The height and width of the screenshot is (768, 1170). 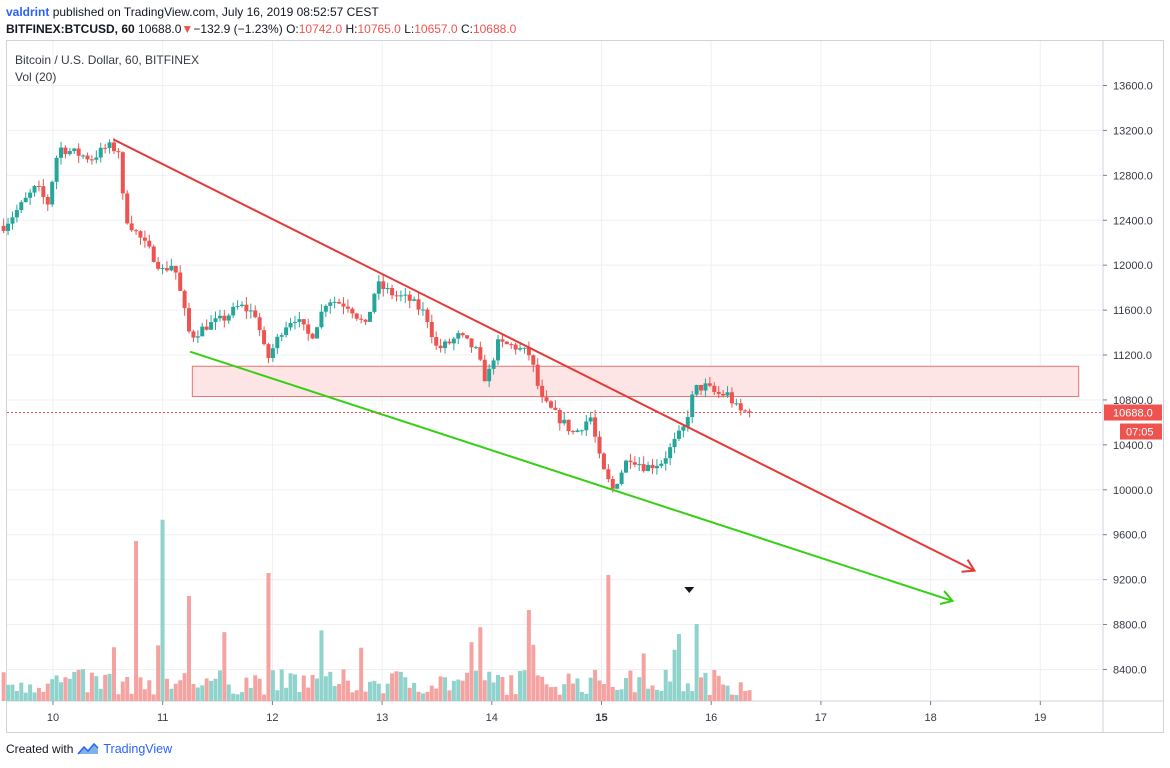 I want to click on time-axis: 10 11 12 13 14 15 16 17 18 19, so click(x=546, y=712).